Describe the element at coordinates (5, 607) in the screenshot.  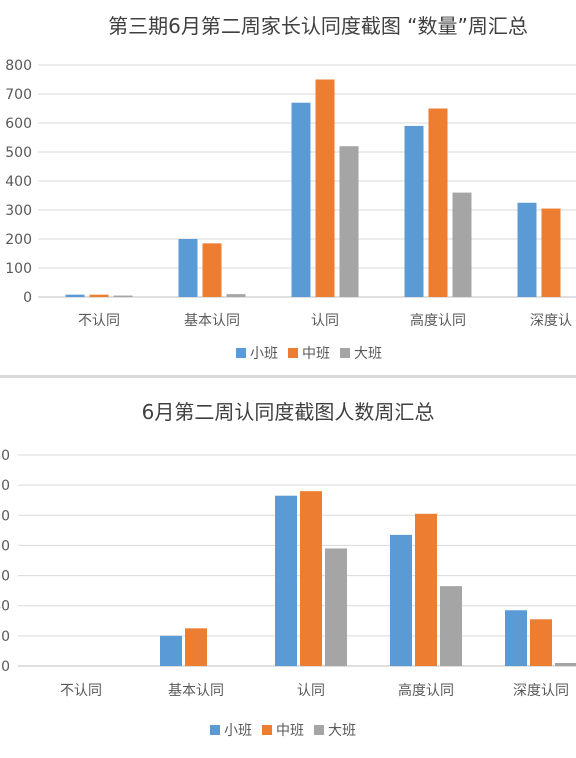
I see `y-tick-label: 40` at that location.